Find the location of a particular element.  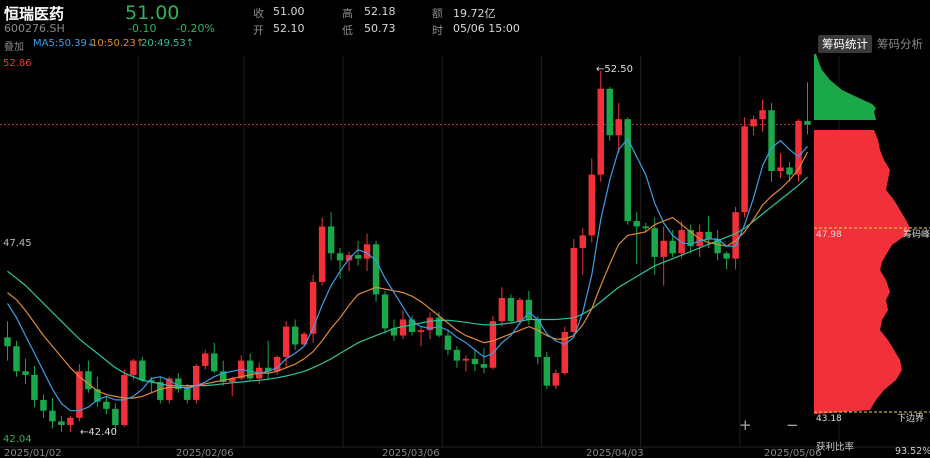

quote-label-time: 时 is located at coordinates (437, 30).